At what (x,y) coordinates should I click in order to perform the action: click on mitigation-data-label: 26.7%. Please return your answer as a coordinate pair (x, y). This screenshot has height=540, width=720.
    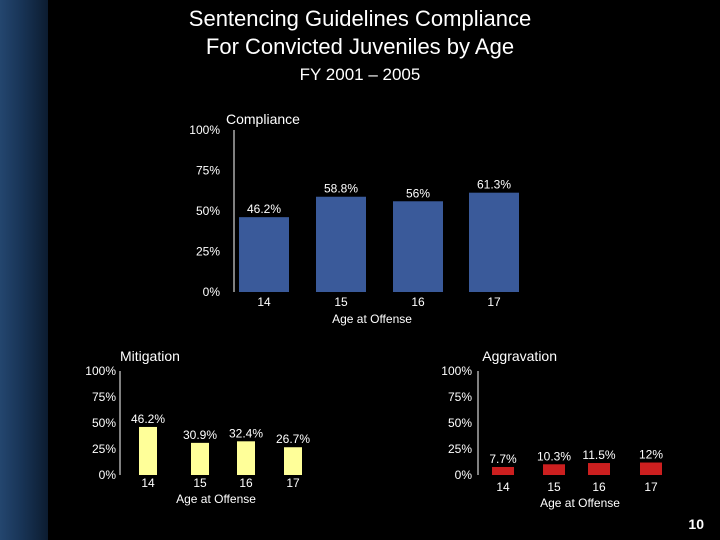
    Looking at the image, I should click on (293, 439).